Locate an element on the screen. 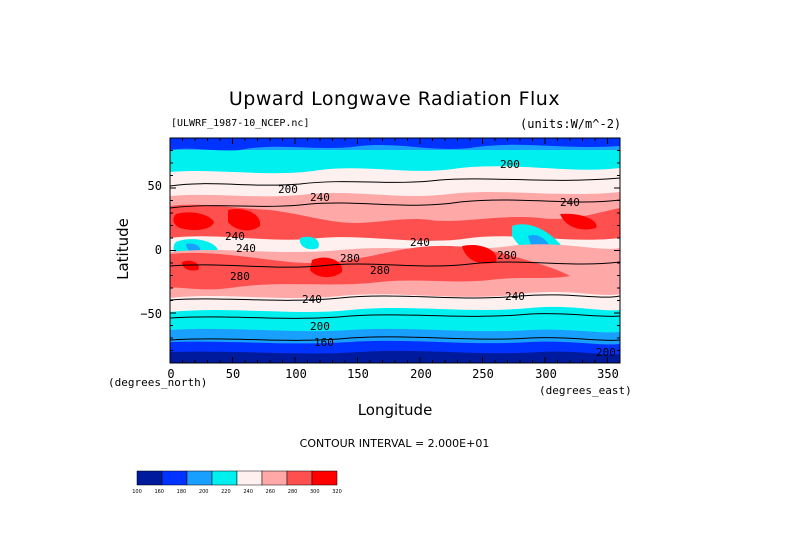 The image size is (789, 558). colorbar-tick-label: 220 is located at coordinates (226, 492).